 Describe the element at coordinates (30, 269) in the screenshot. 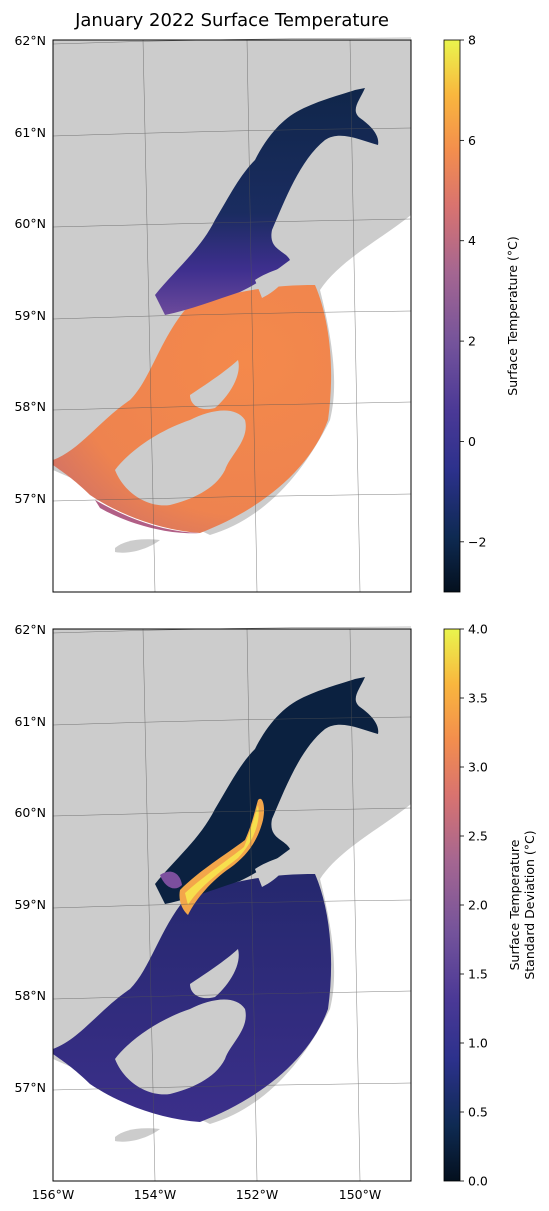

I see `top-lat-labels: 62°N 61°N 60°N 59°N 58°N 57°N` at that location.